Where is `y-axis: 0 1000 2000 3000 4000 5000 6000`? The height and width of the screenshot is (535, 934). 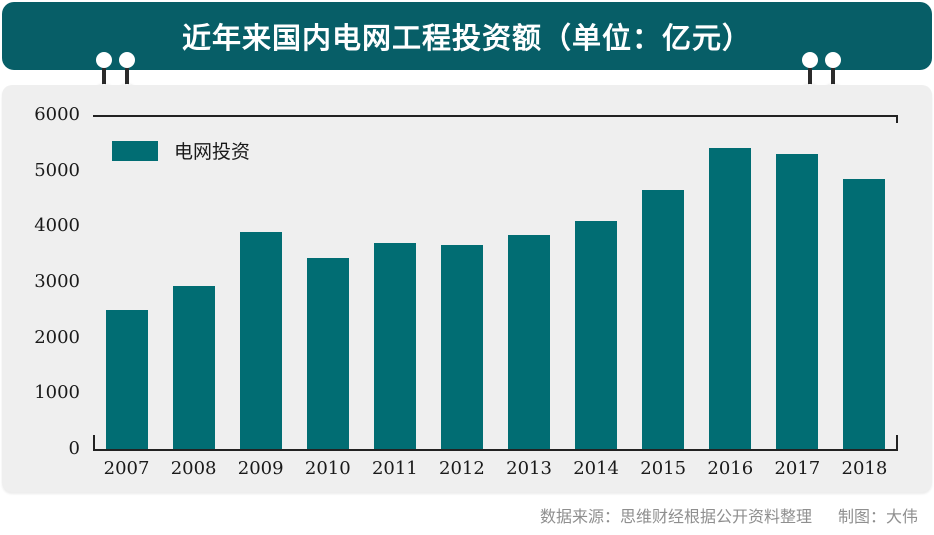
y-axis: 0 1000 2000 3000 4000 5000 6000 is located at coordinates (41, 281).